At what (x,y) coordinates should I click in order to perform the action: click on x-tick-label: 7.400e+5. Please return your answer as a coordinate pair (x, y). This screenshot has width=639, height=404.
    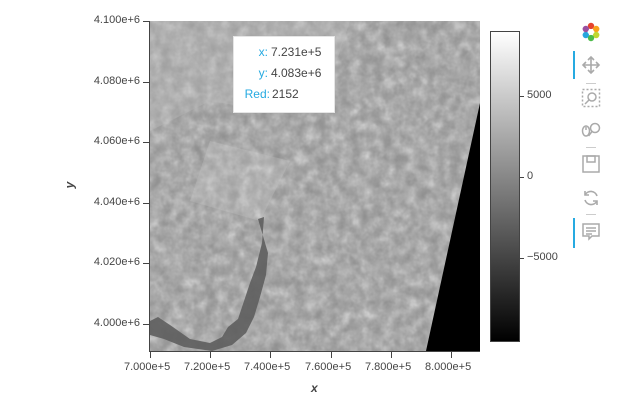
    Looking at the image, I should click on (267, 367).